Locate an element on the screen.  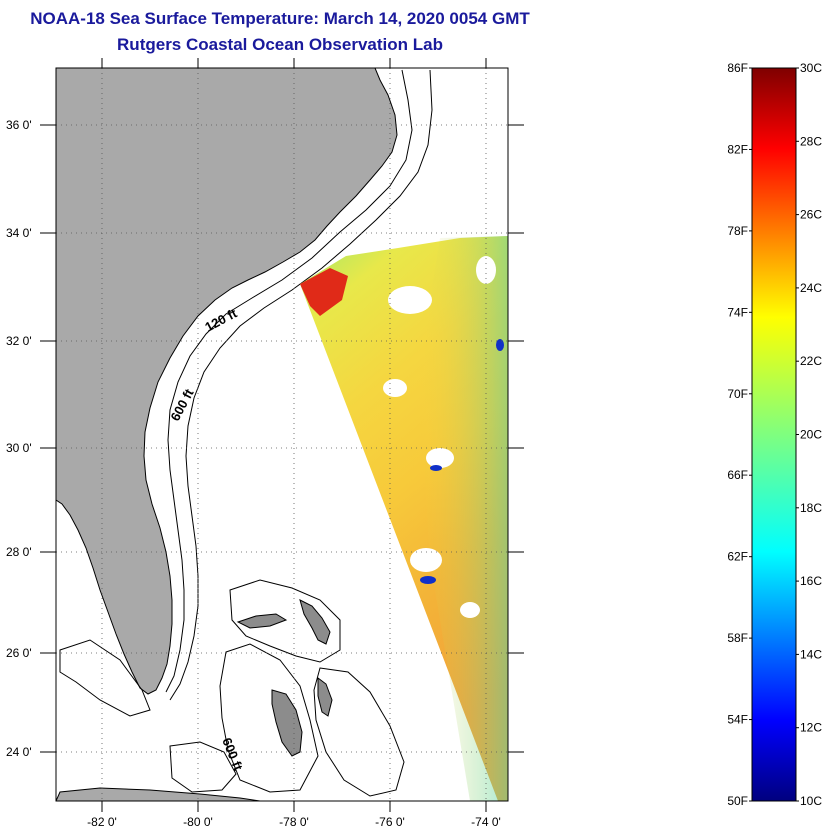
sst-warm-patch is located at coordinates (324, 292).